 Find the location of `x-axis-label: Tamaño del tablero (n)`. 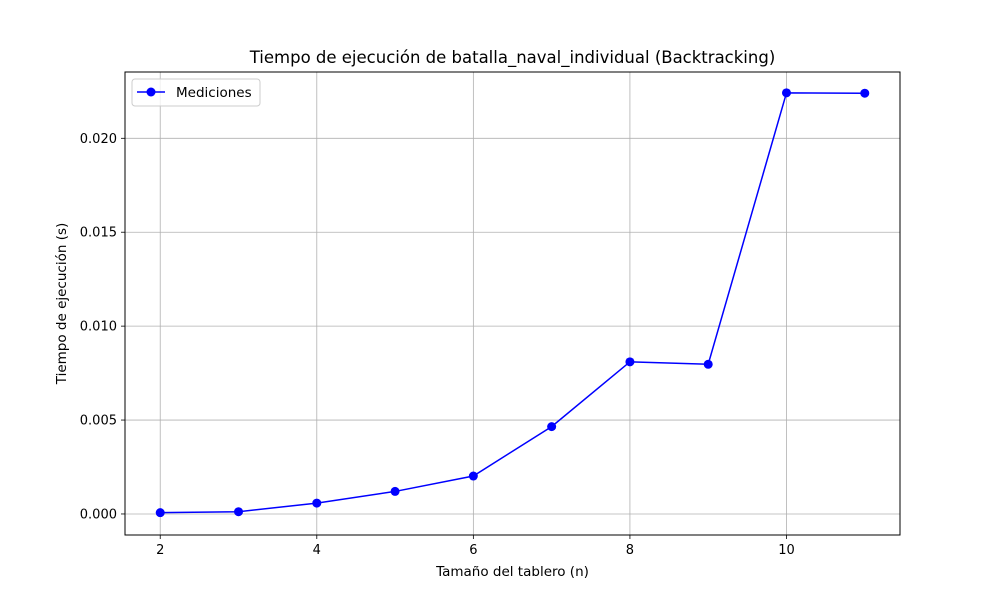

x-axis-label: Tamaño del tablero (n) is located at coordinates (512, 572).